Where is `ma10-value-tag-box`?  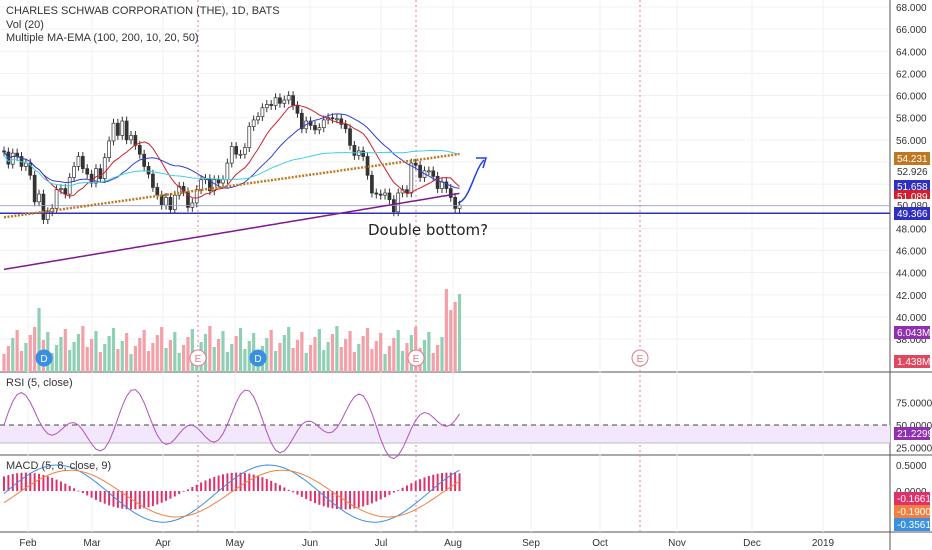 ma10-value-tag-box is located at coordinates (912, 186).